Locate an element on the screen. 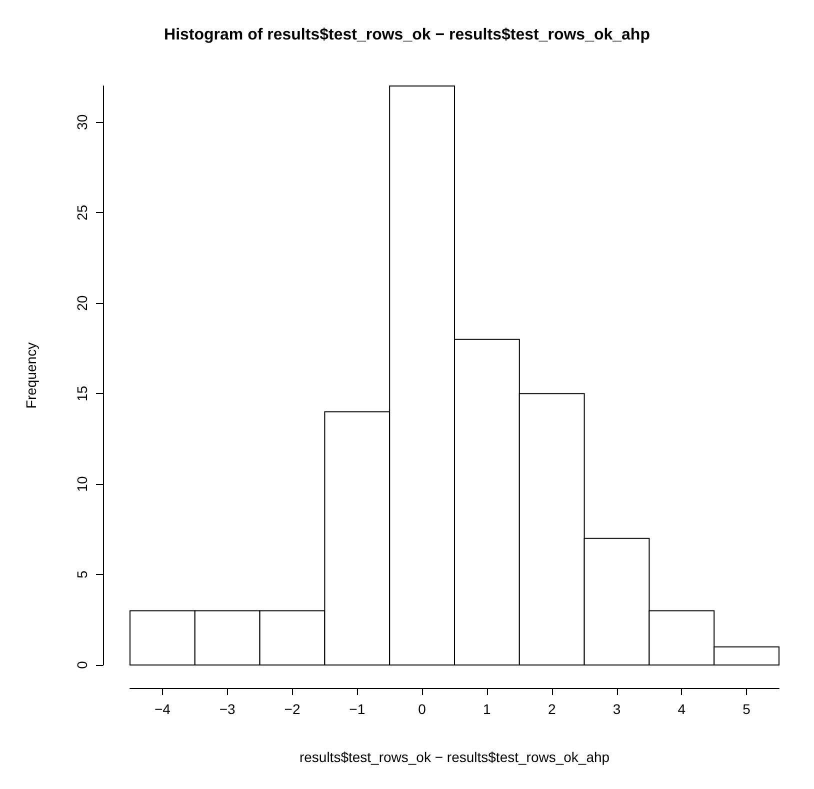 The width and height of the screenshot is (814, 789). y-tick-label: 20 is located at coordinates (82, 303).